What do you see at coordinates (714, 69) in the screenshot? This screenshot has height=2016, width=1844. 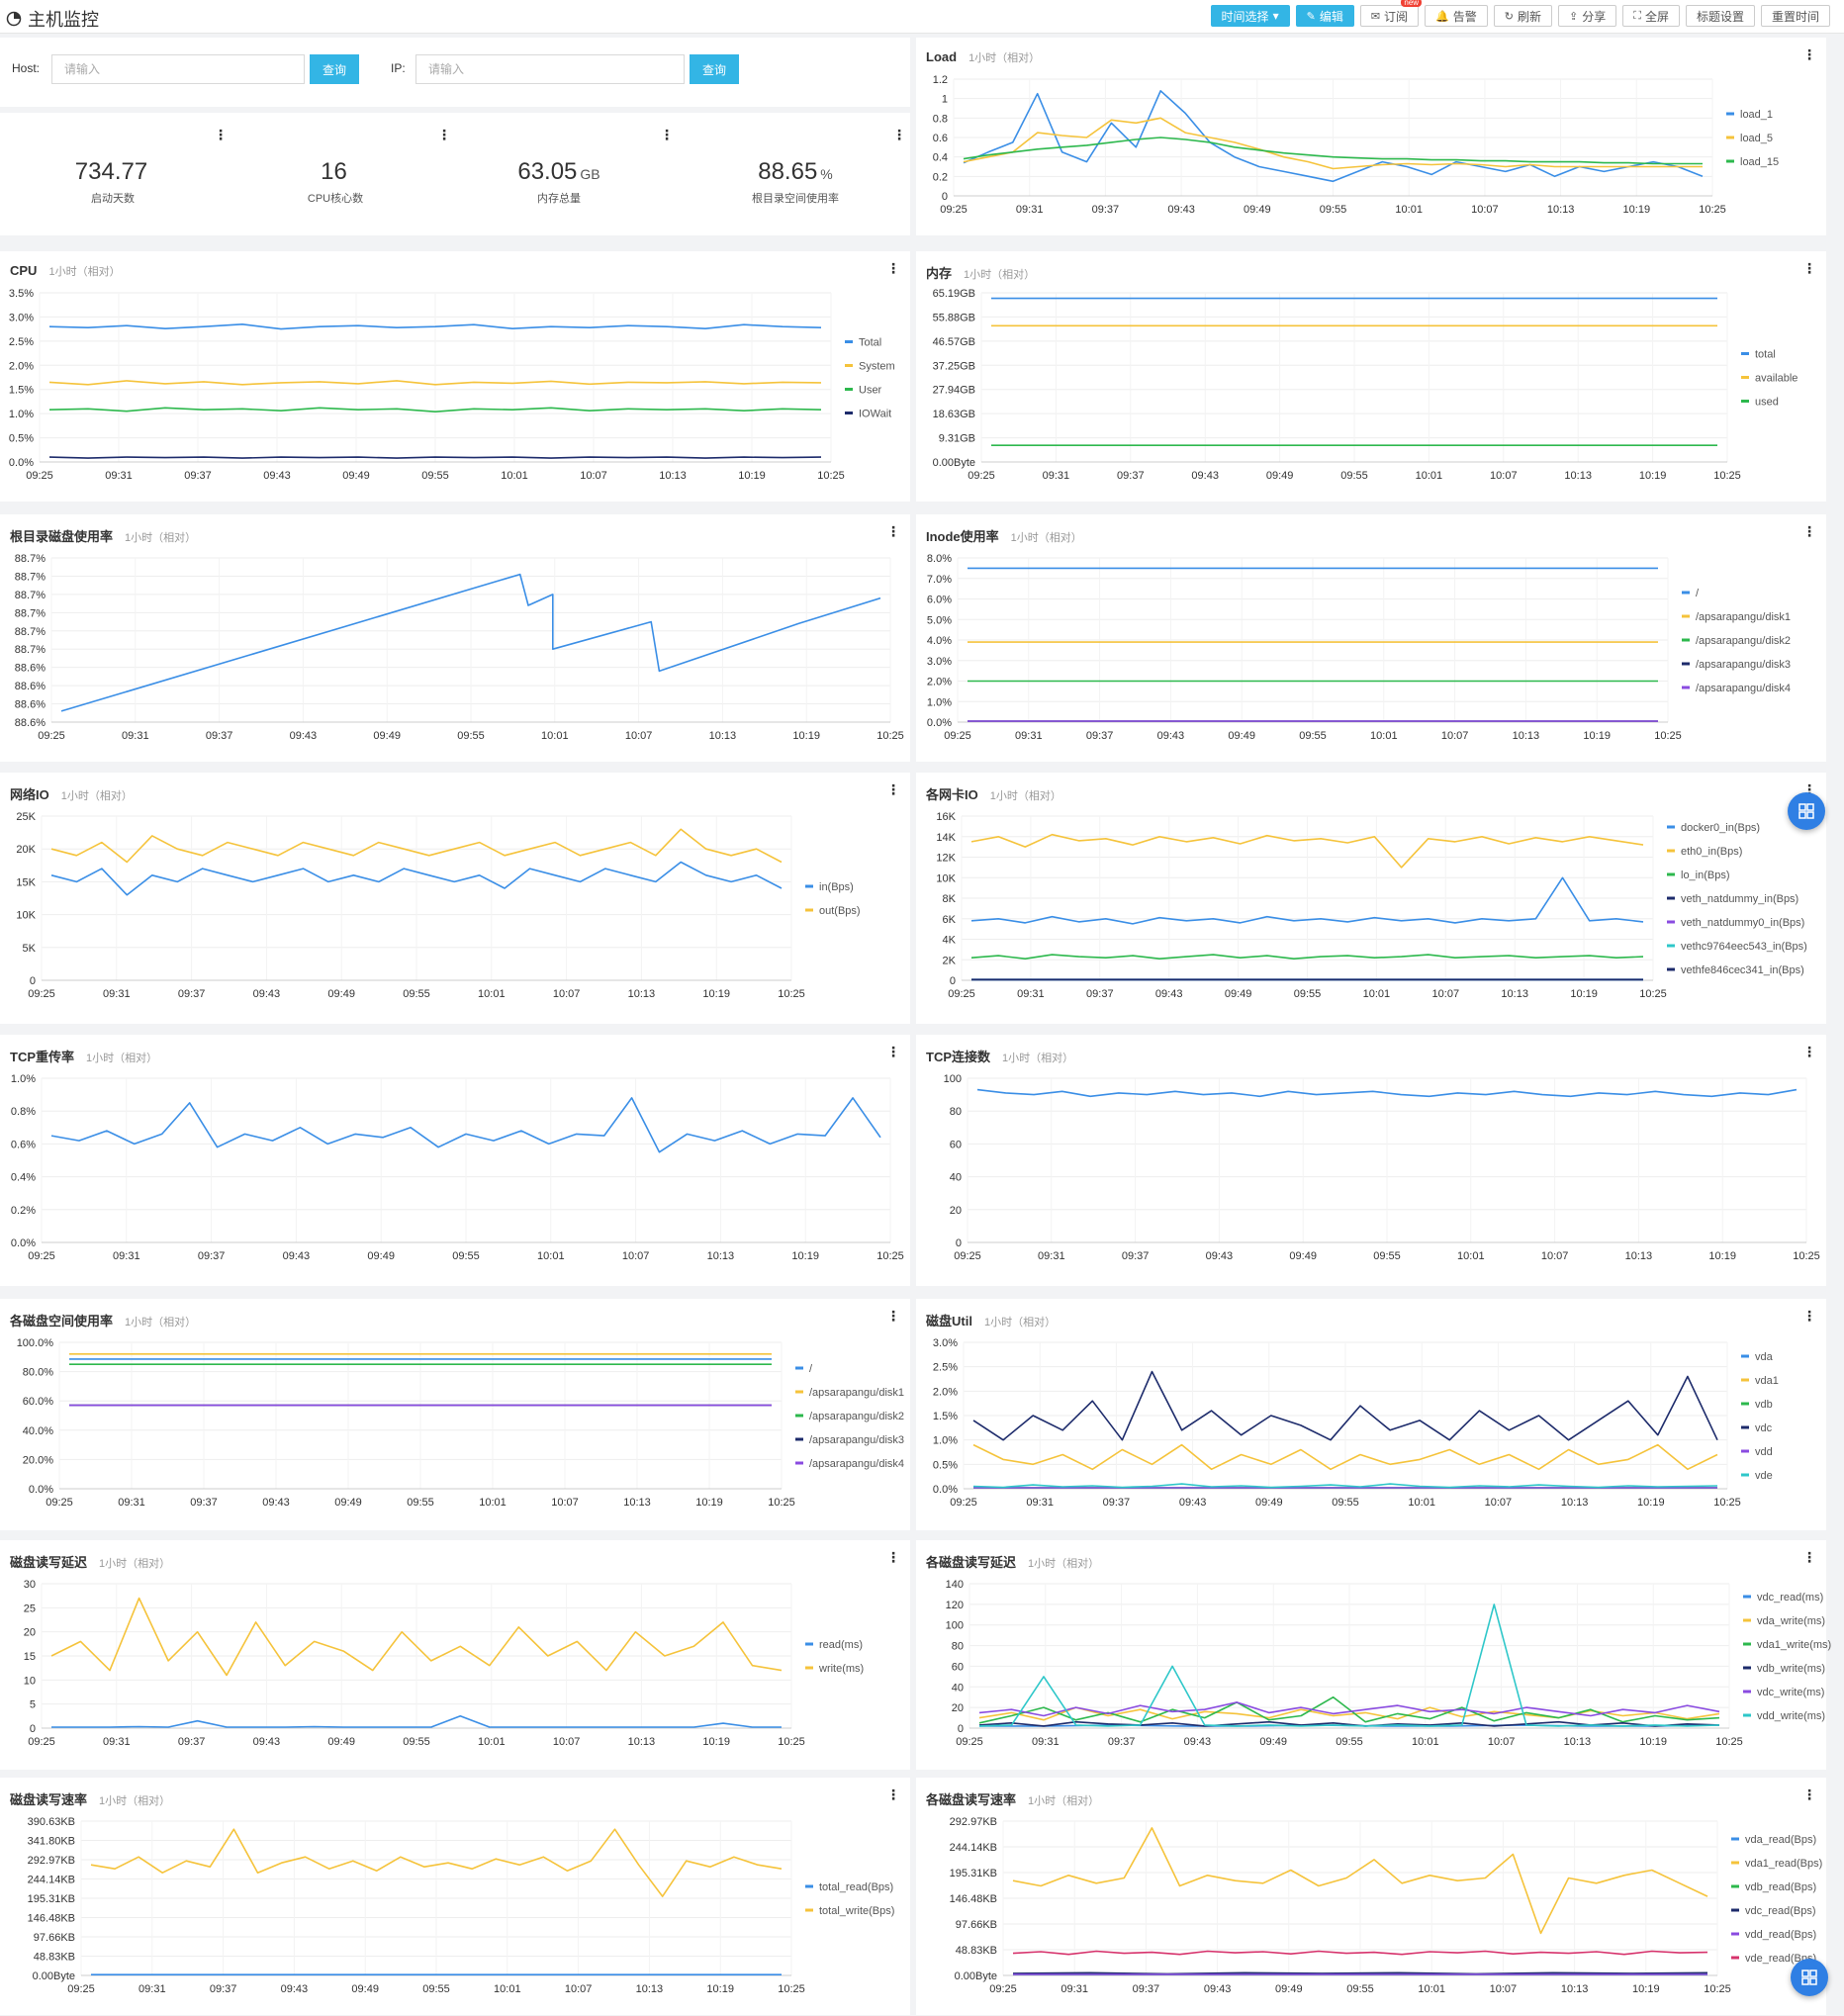 I see `ip-query-button: 查询` at bounding box center [714, 69].